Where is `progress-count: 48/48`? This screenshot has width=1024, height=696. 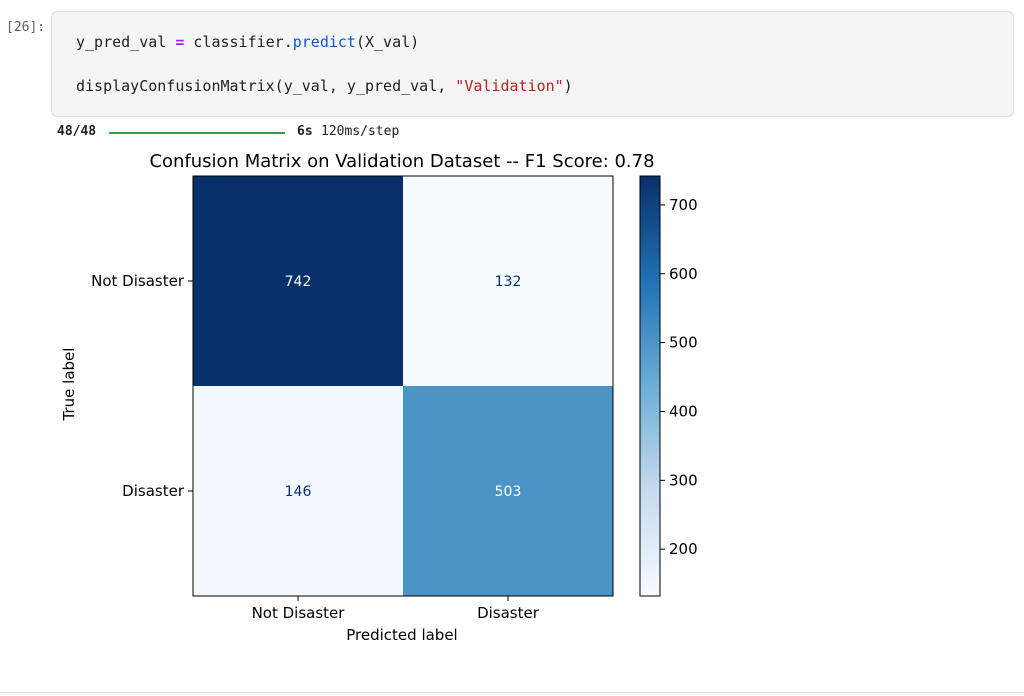
progress-count: 48/48 is located at coordinates (77, 131).